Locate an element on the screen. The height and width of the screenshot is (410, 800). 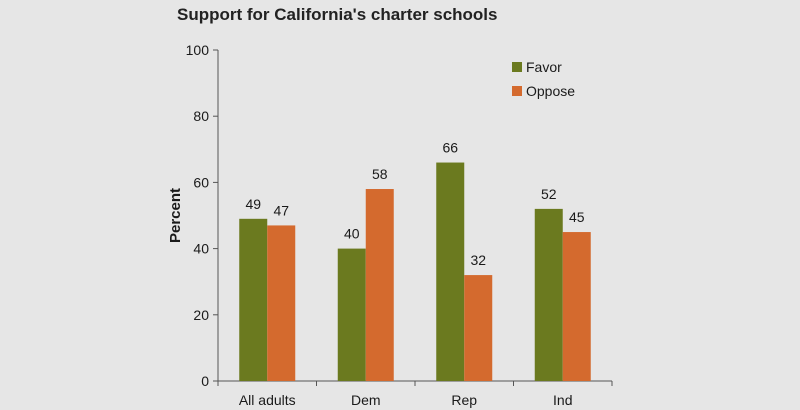
y-tick-label: 0 is located at coordinates (205, 381).